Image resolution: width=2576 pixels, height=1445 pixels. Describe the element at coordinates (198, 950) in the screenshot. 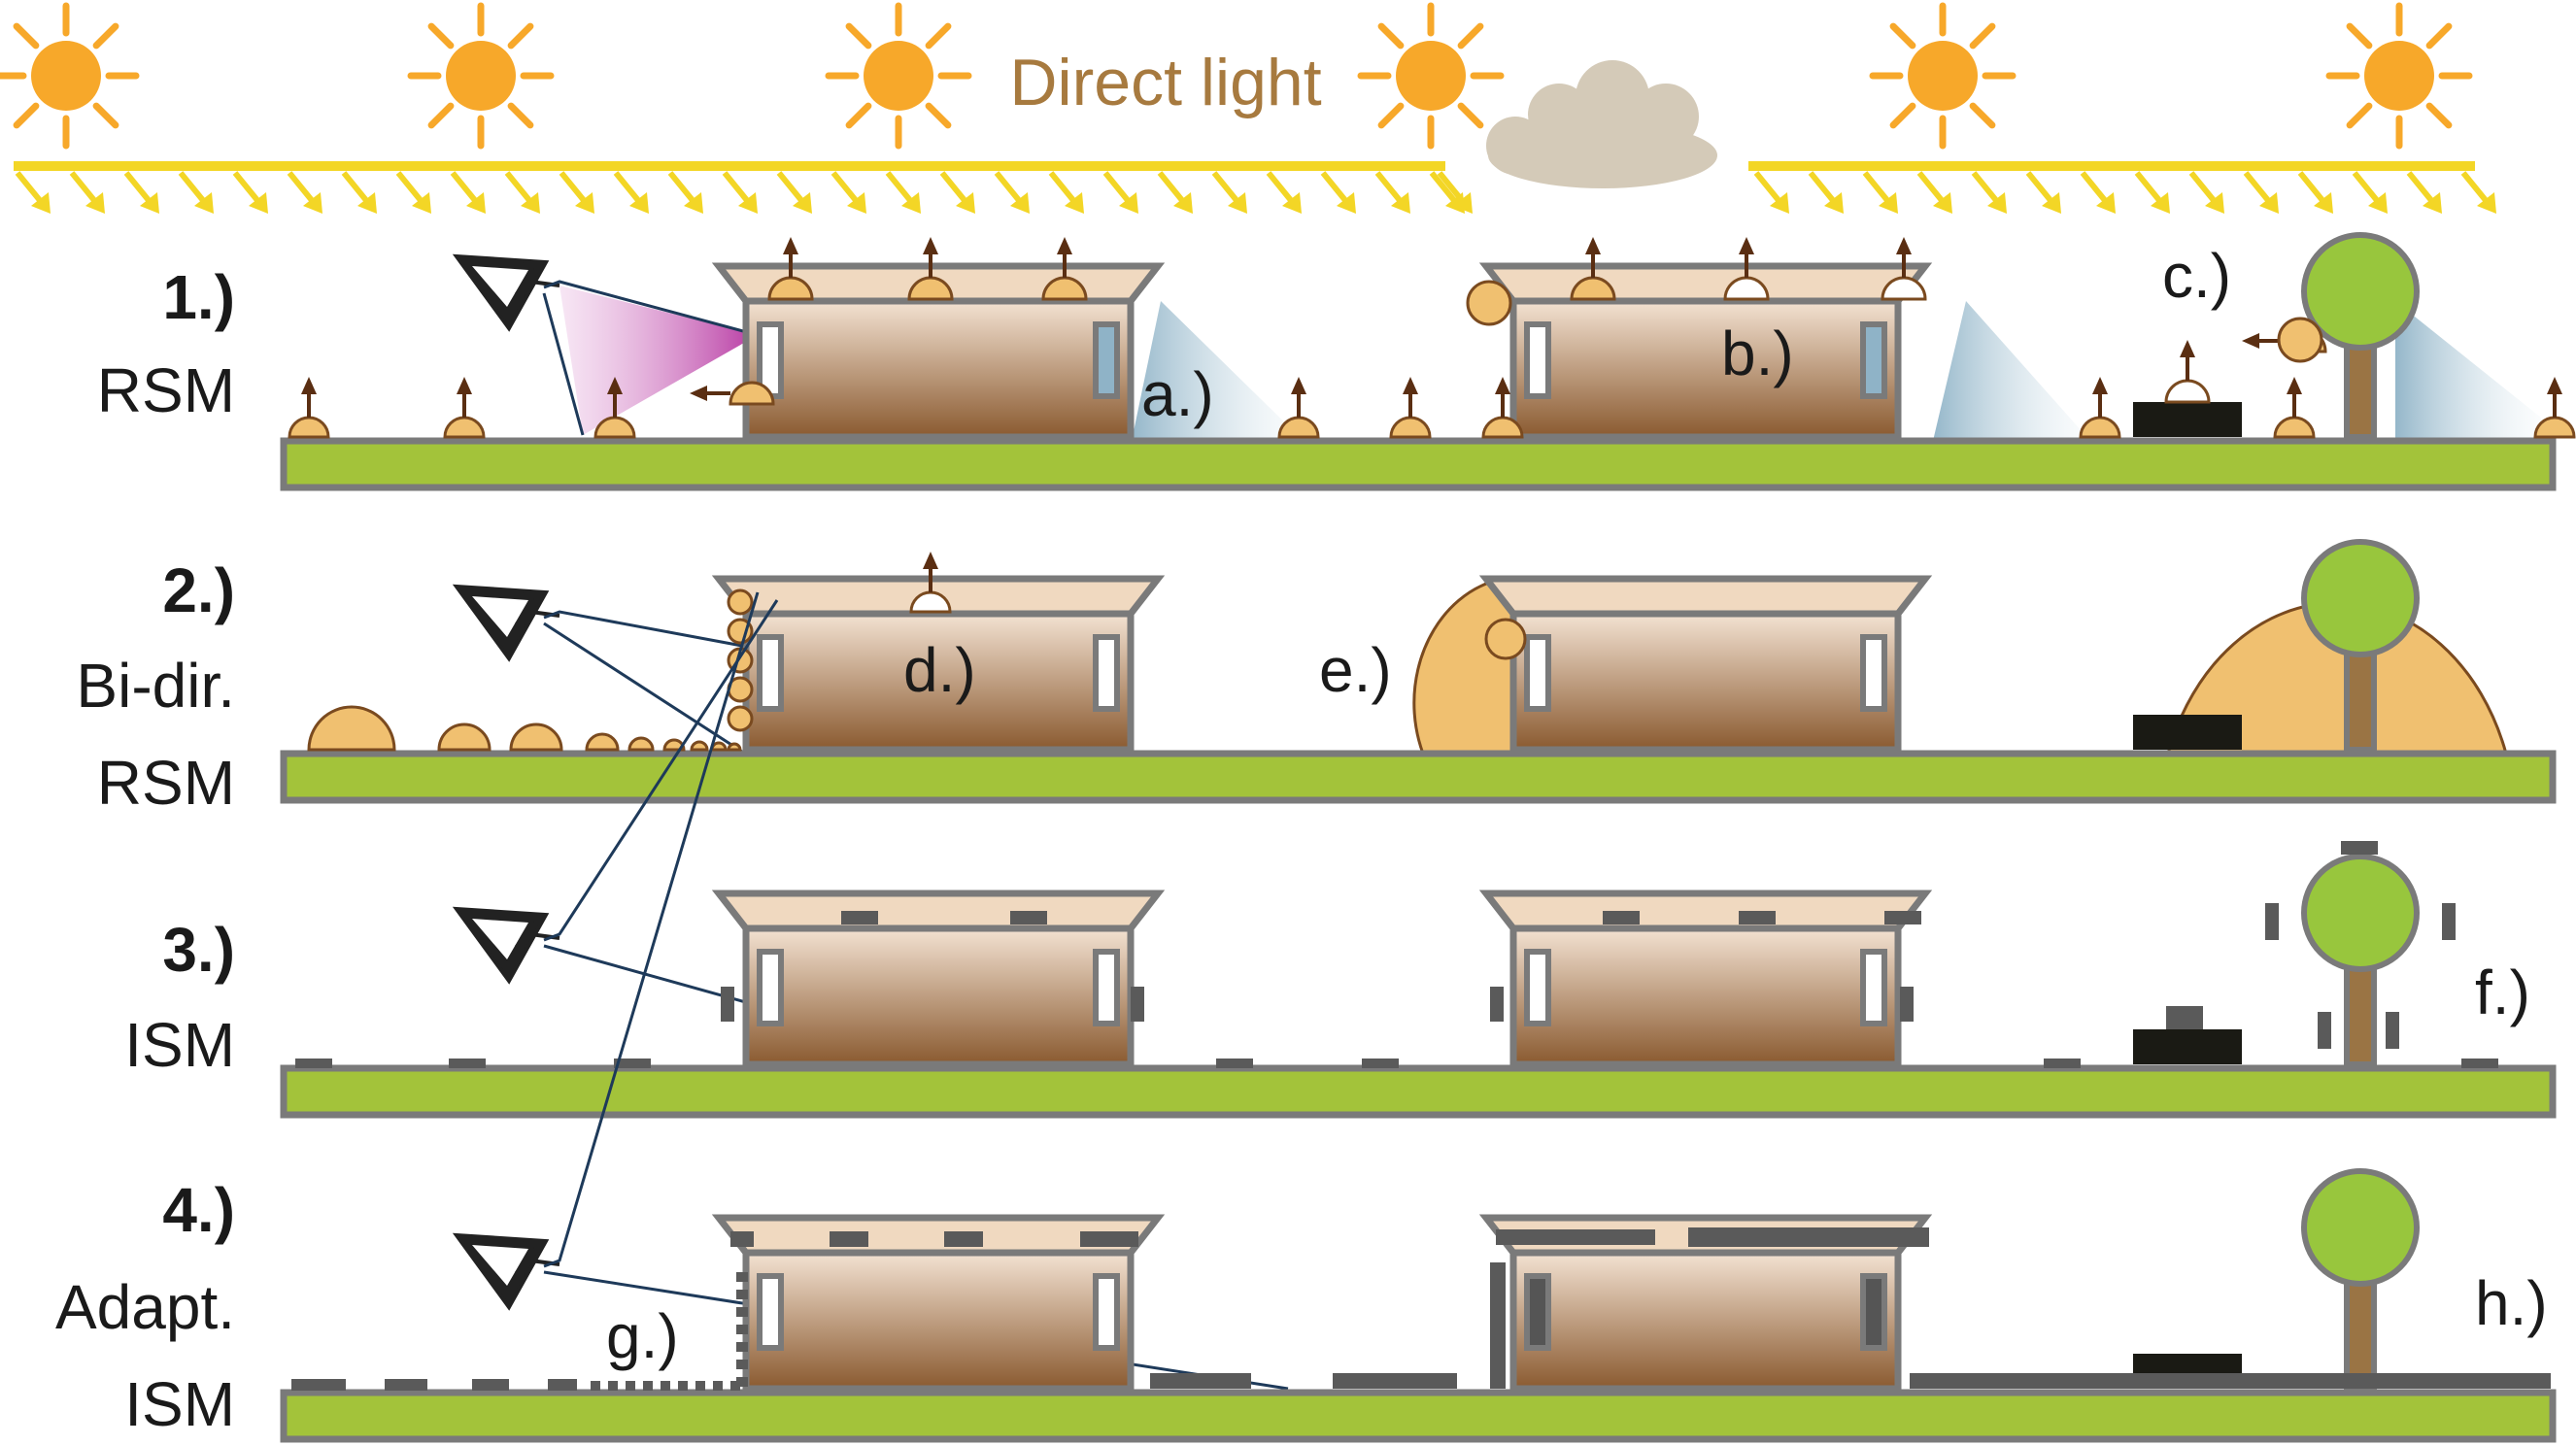

I see `row-3-number: 3.)` at that location.